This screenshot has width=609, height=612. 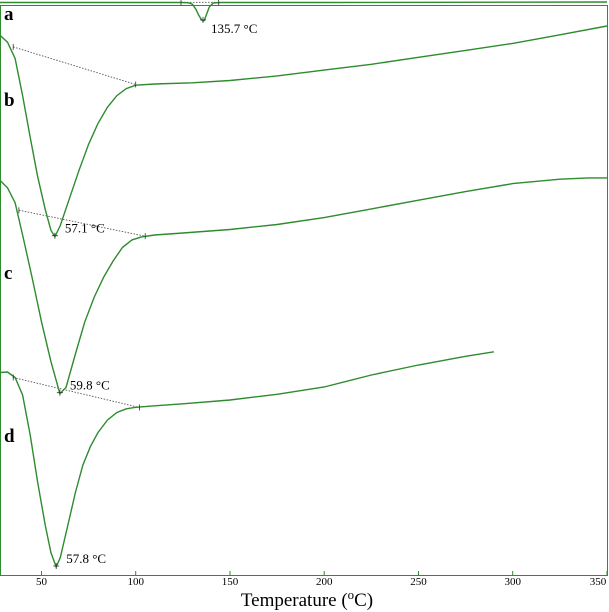 What do you see at coordinates (90, 385) in the screenshot?
I see `peak-label-c: 59.8 °C` at bounding box center [90, 385].